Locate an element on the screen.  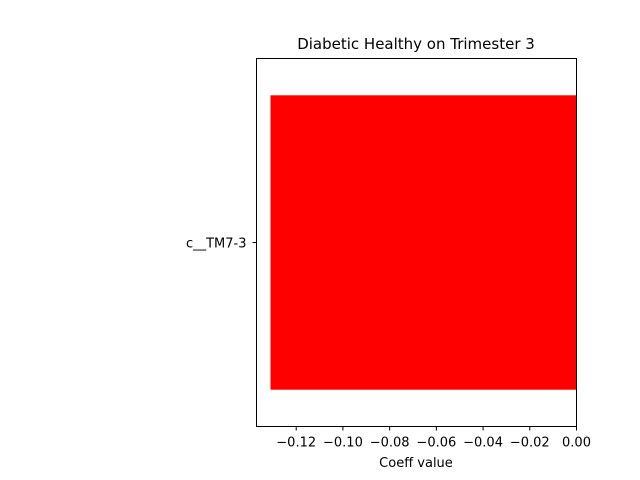
x-tick-label: −0.02 is located at coordinates (530, 443).